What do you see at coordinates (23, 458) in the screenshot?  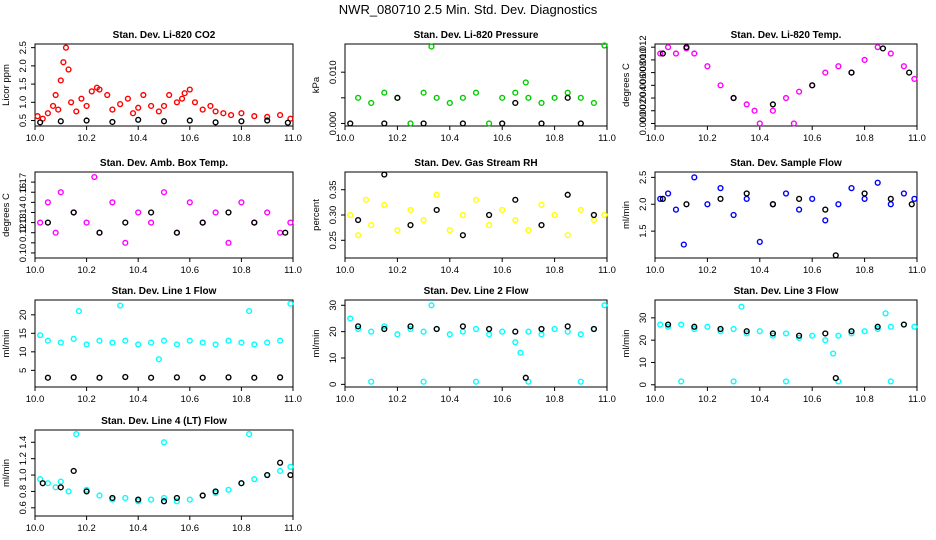 I see `y-tick-label: 1.2` at bounding box center [23, 458].